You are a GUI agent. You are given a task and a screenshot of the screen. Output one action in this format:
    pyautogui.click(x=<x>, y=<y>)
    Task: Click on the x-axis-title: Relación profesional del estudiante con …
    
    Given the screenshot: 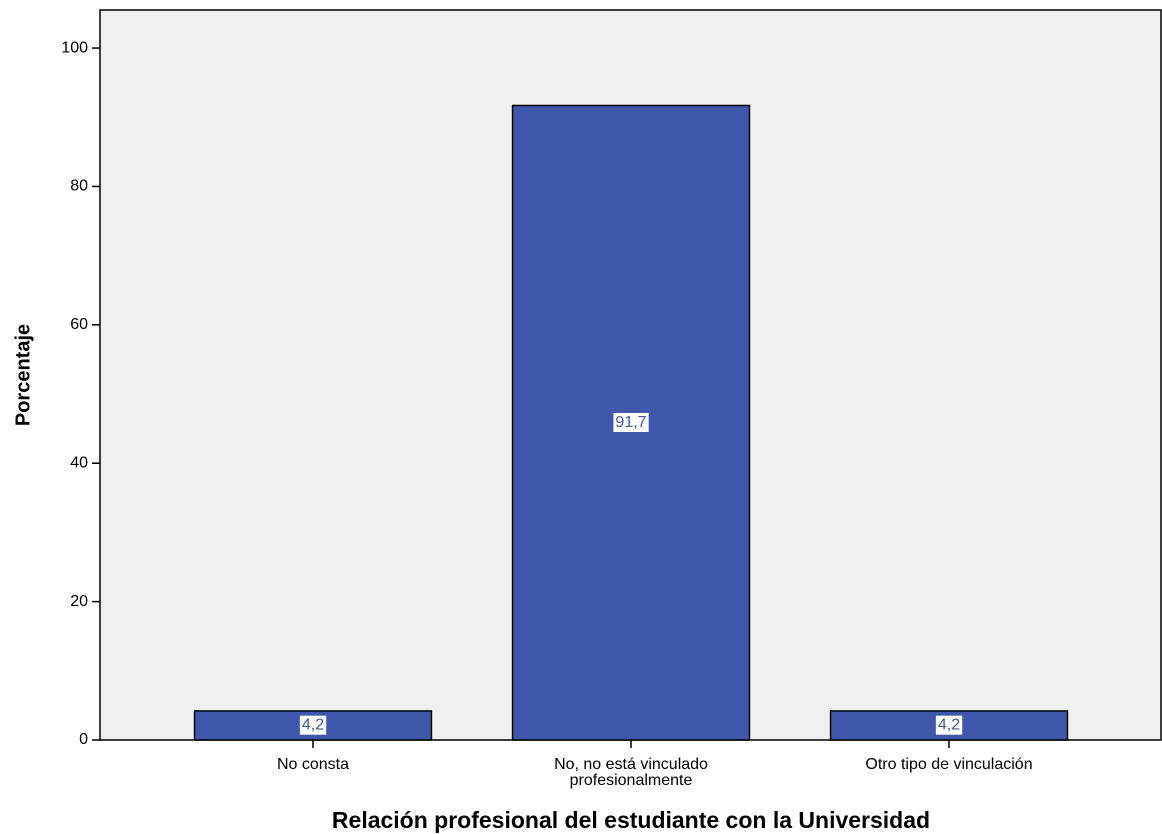 What is the action you would take?
    pyautogui.click(x=631, y=820)
    